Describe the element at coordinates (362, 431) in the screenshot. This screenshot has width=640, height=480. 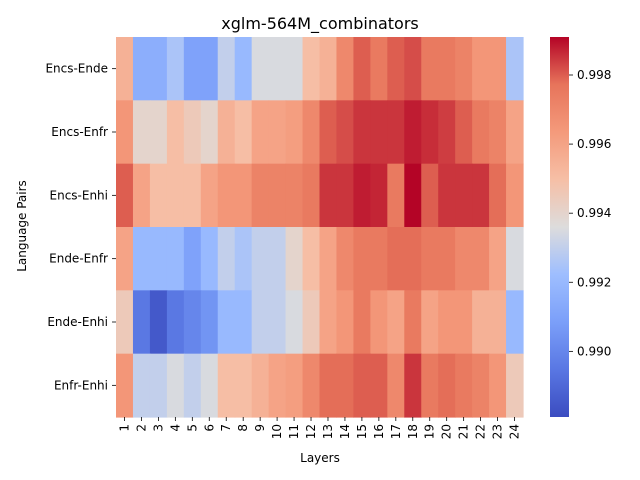
I see `x-tick-label: 15` at that location.